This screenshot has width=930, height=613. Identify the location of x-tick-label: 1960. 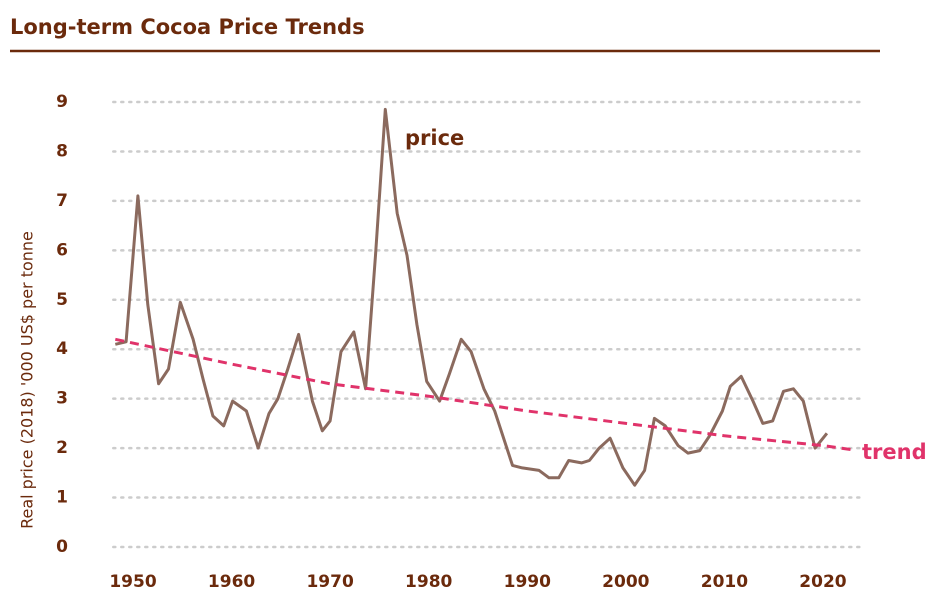
(231, 582).